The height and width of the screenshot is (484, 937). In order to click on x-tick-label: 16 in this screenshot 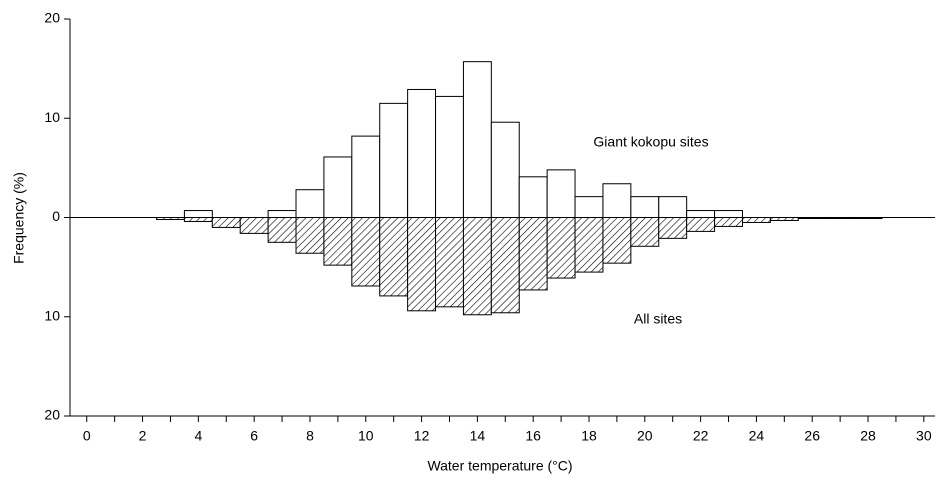, I will do `click(533, 436)`.